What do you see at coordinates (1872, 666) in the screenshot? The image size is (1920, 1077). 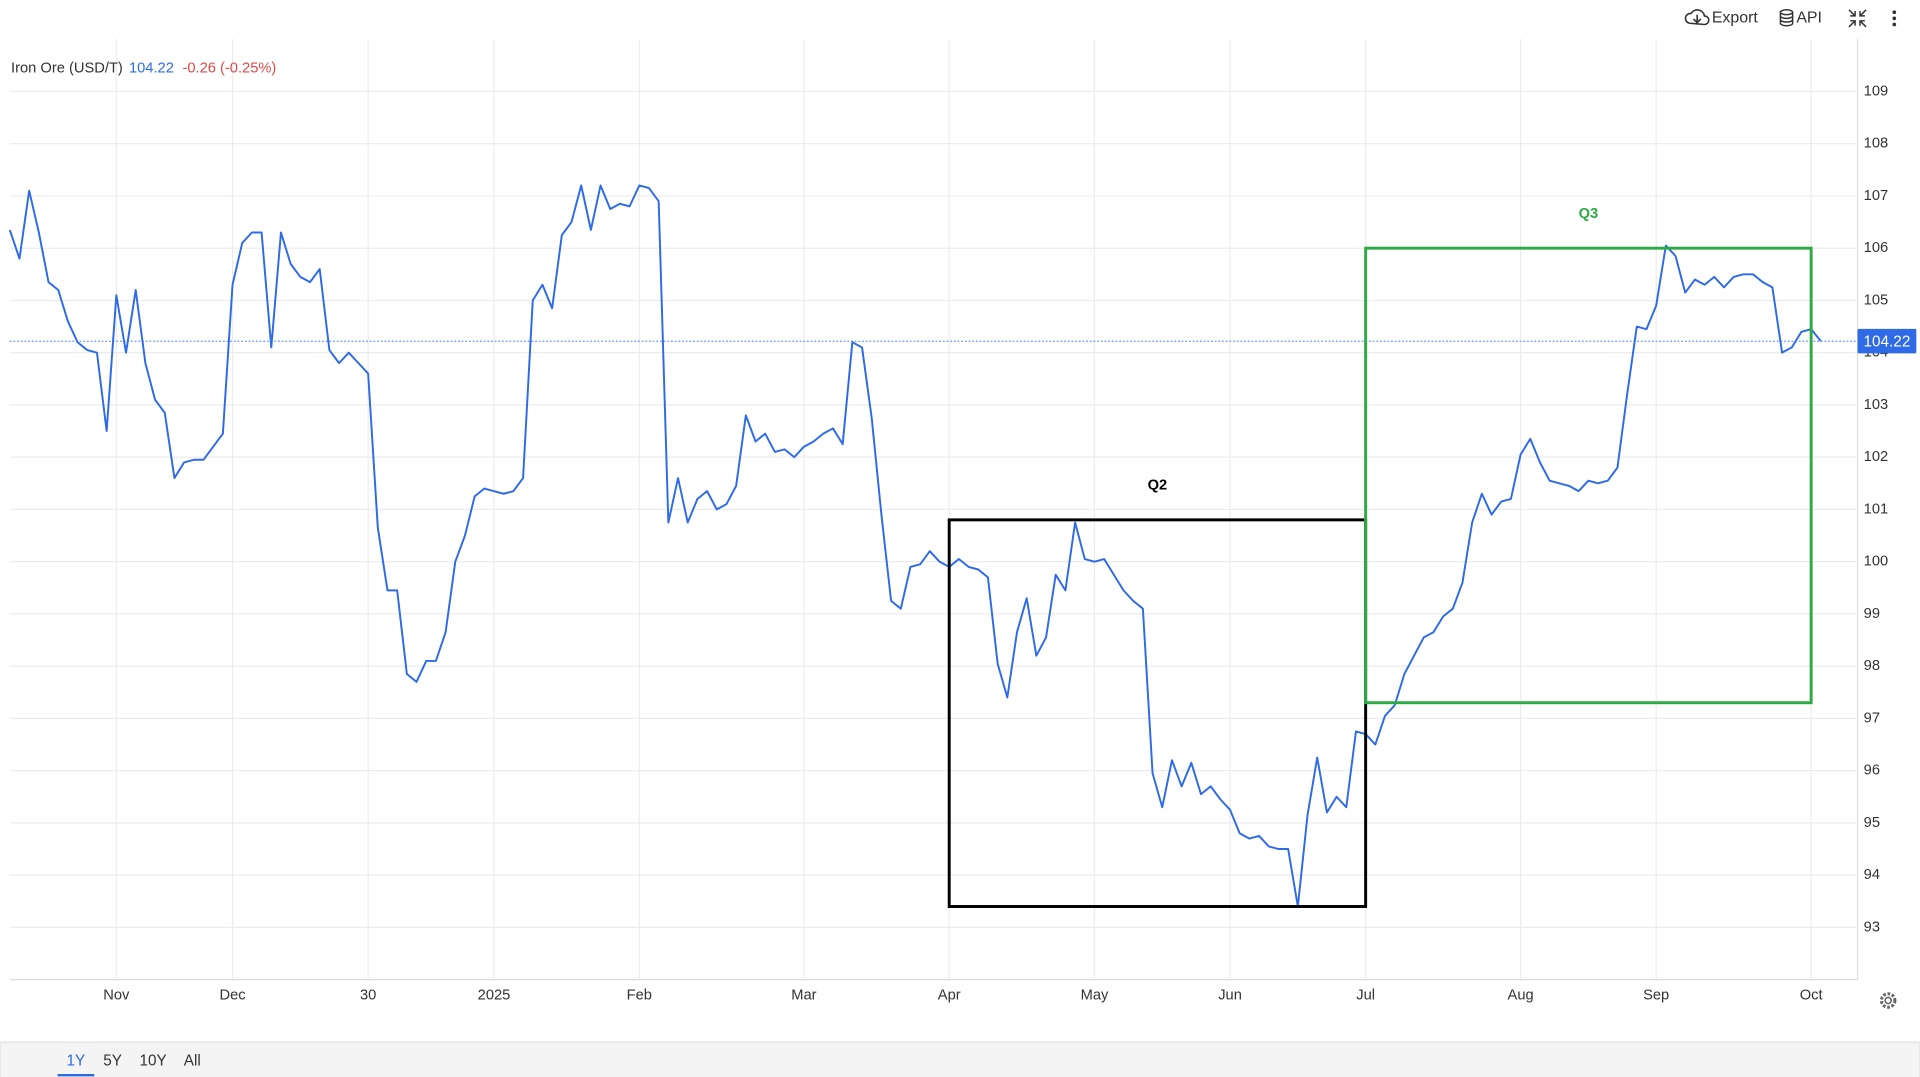 I see `y-tick-label: 98` at bounding box center [1872, 666].